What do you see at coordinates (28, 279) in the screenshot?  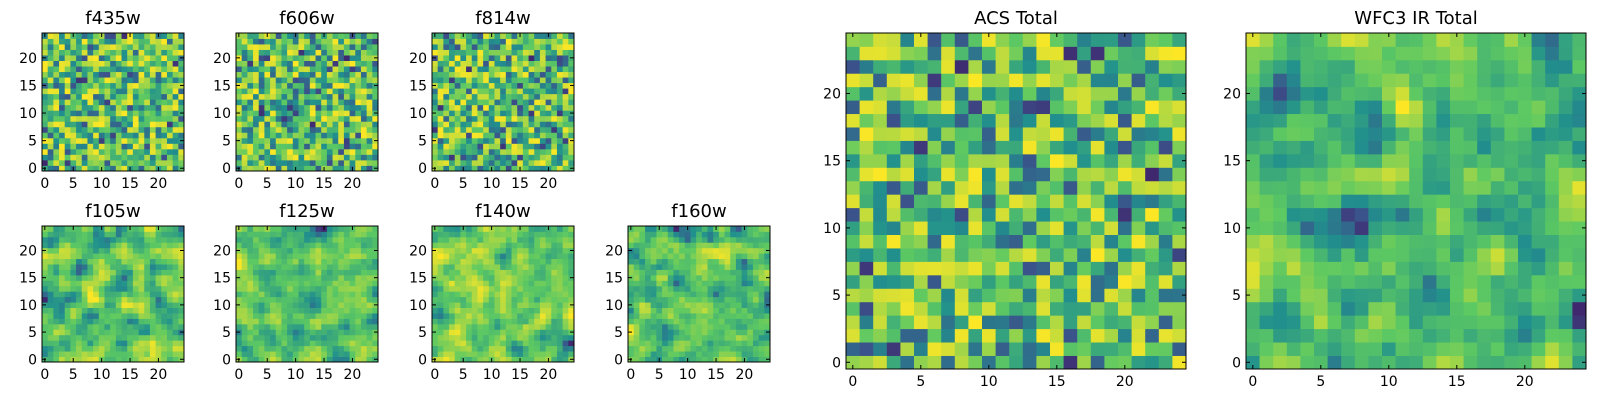 I see `y-tick-label: 15` at bounding box center [28, 279].